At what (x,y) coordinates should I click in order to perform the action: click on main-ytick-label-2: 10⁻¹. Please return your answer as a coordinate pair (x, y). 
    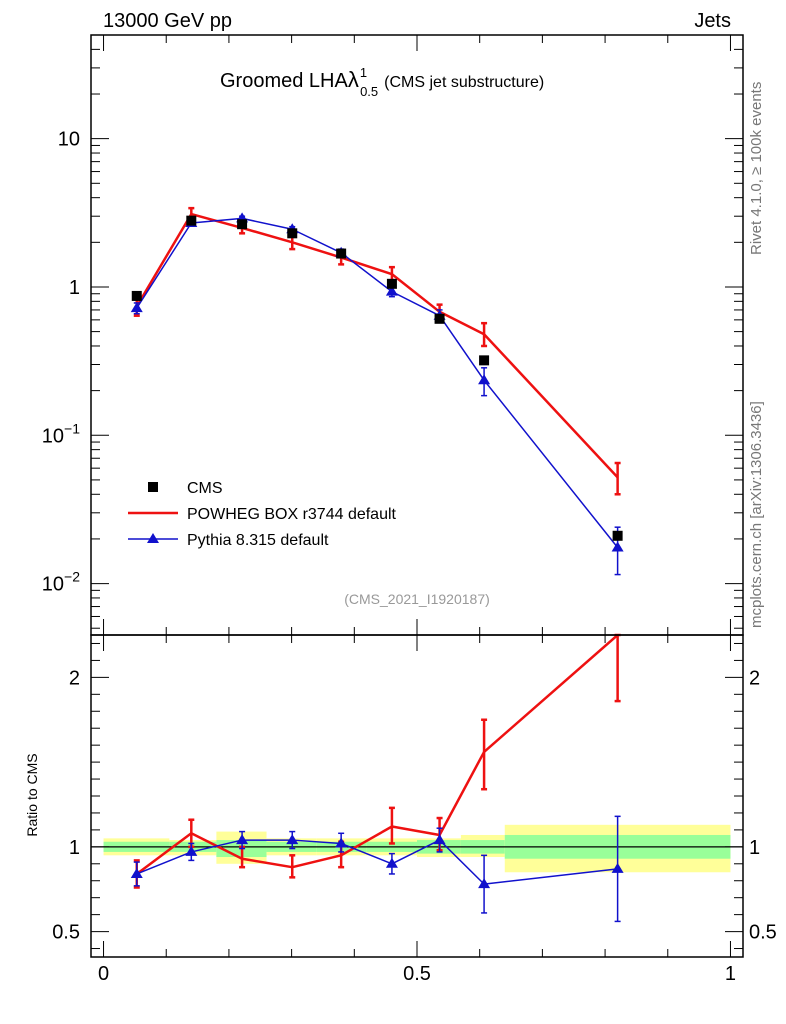
    Looking at the image, I should click on (61, 433).